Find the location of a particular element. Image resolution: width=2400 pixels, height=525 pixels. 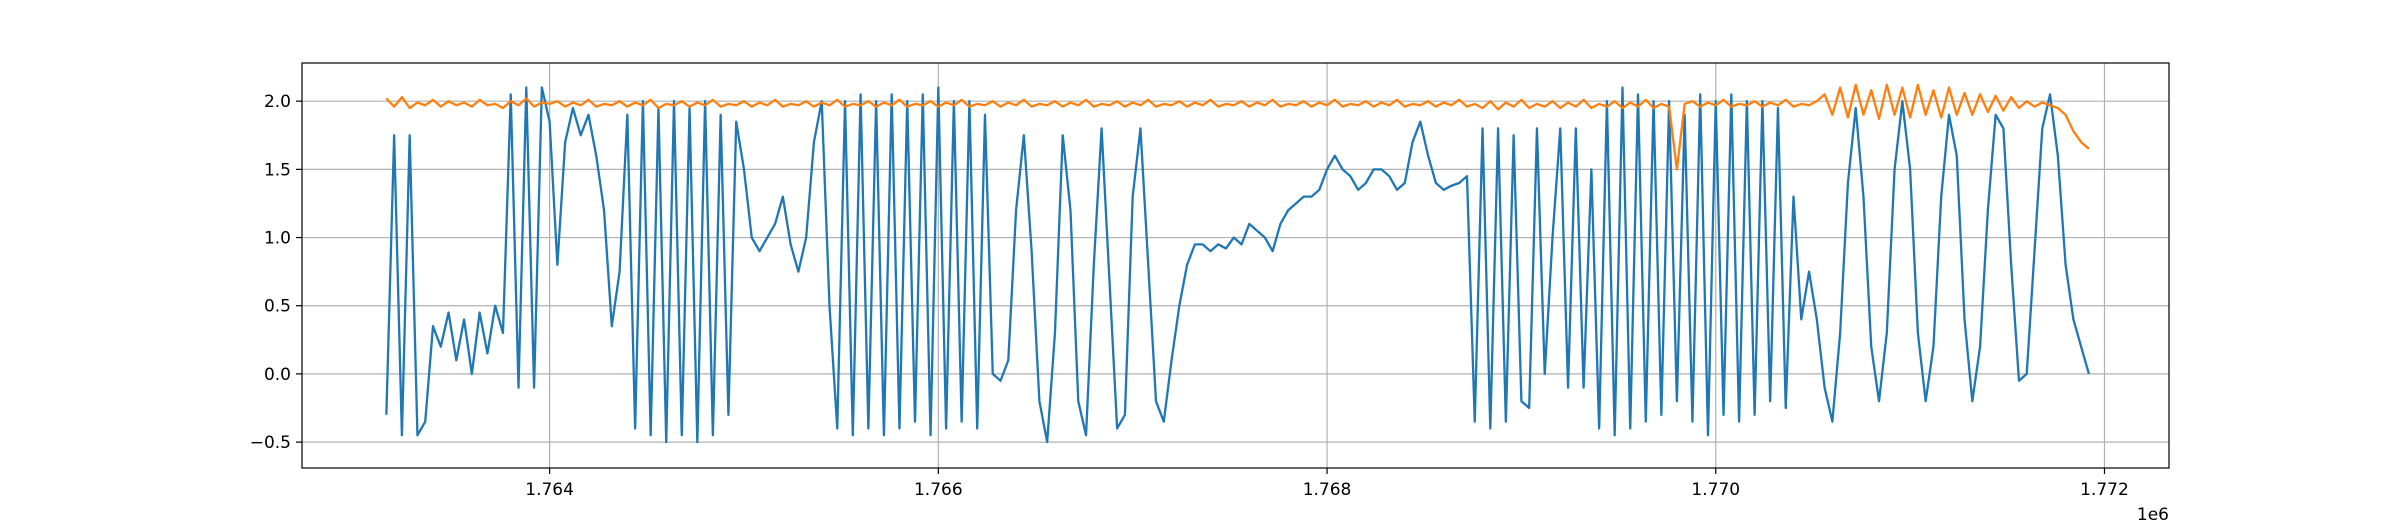

y-tick-label: 1.5 is located at coordinates (277, 170).